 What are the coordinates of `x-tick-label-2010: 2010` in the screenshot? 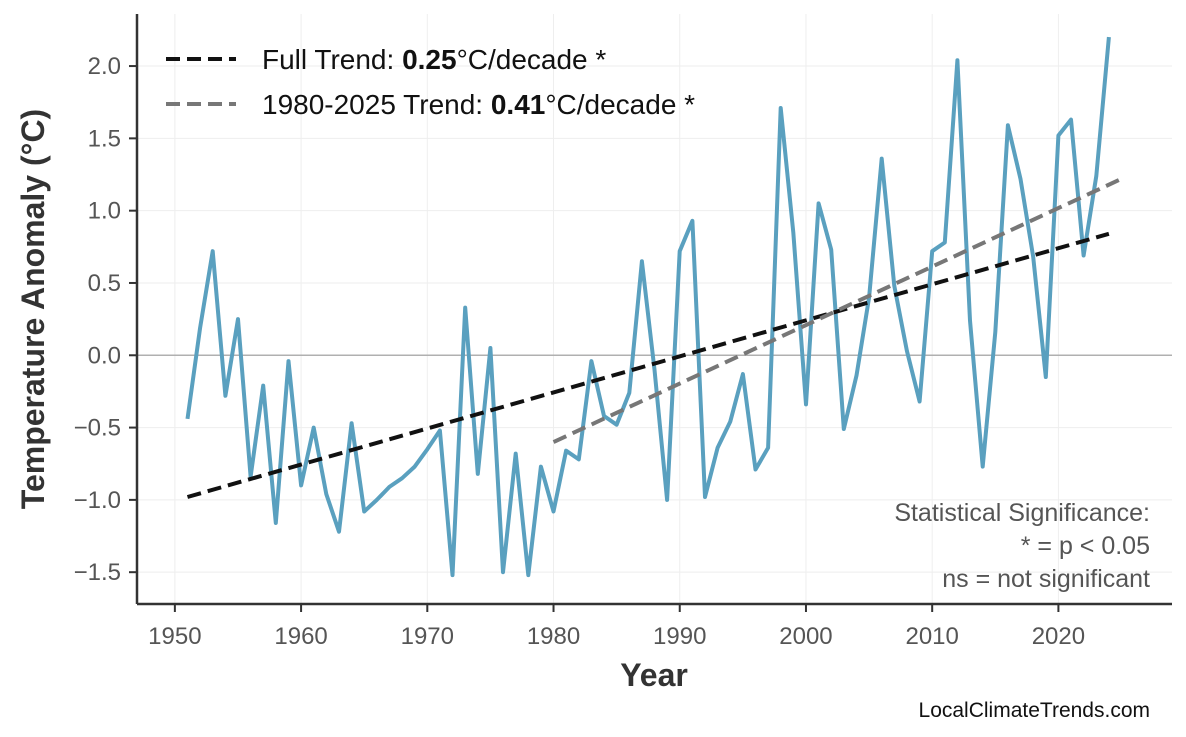 It's located at (931, 636).